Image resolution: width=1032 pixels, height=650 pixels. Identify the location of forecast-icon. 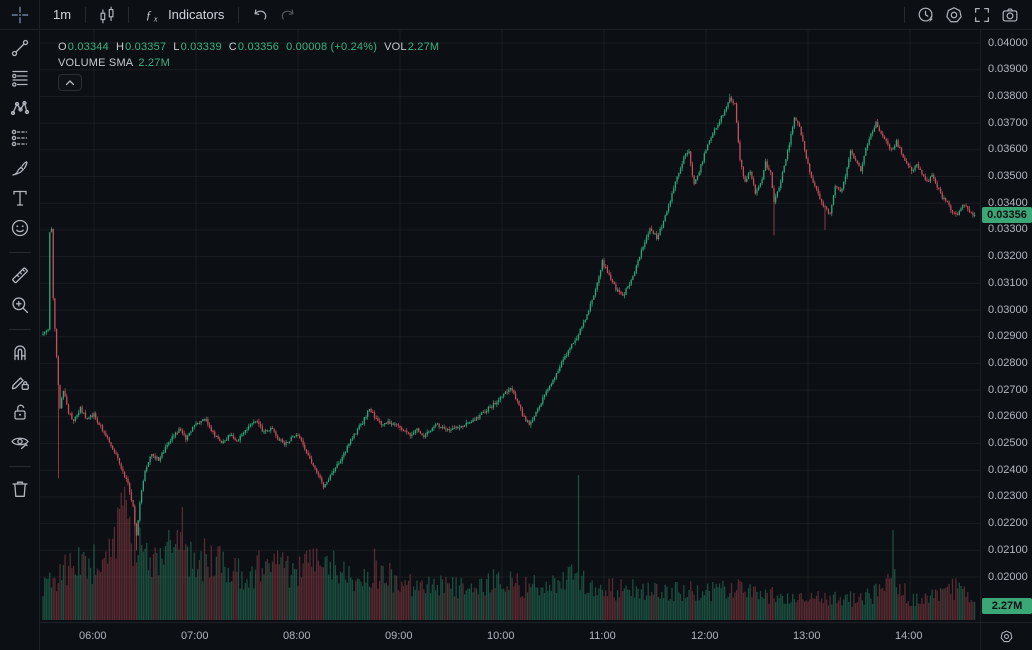
(19, 138).